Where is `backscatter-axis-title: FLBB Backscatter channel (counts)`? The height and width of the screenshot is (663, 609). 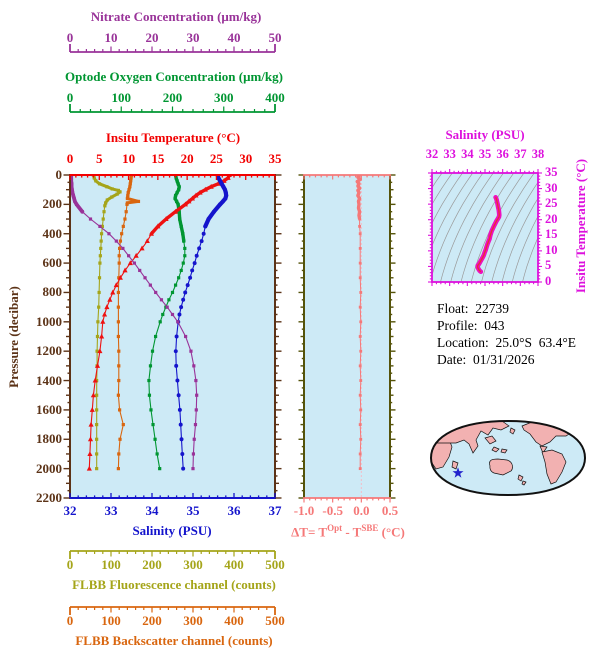
backscatter-axis-title: FLBB Backscatter channel (counts) is located at coordinates (174, 640).